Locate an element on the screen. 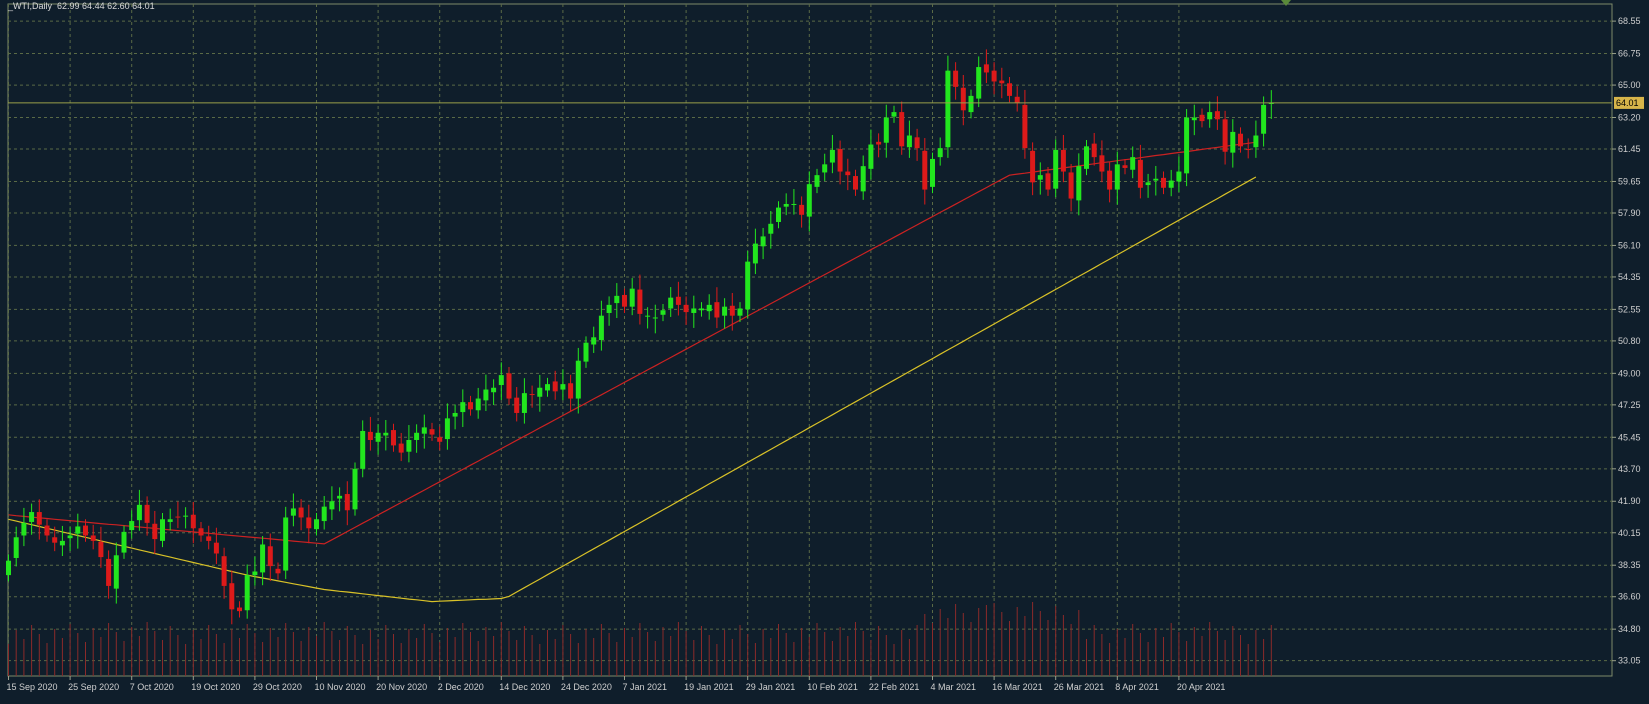  x-tick-label: 19 Jan 2021 is located at coordinates (709, 687).